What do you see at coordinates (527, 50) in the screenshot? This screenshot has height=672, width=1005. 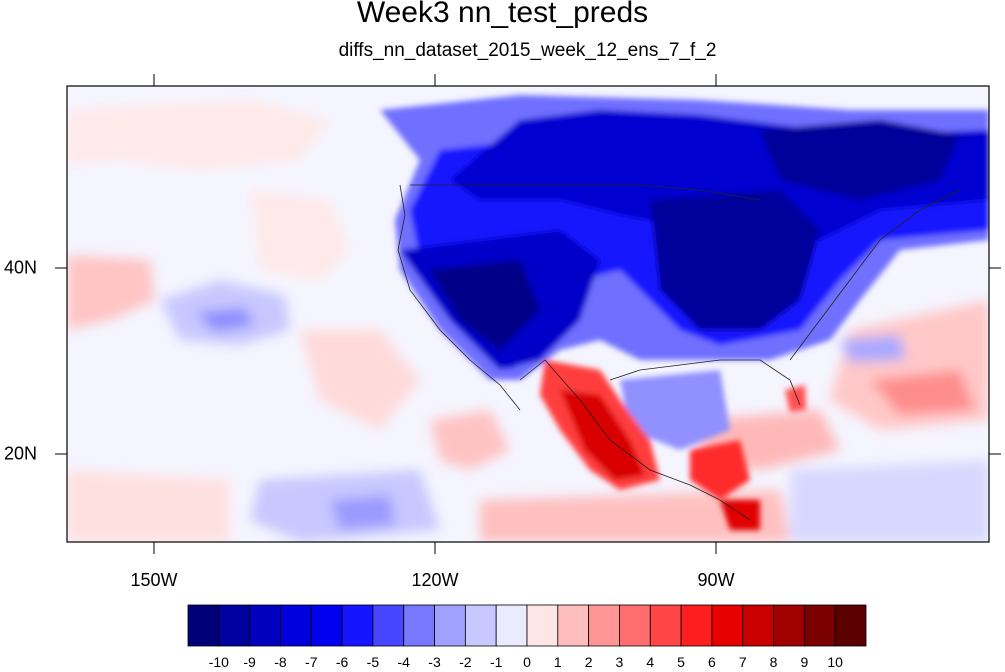 I see `map-subtitle: diffs_nn_dataset_2015_week_12_ens_7_f_2` at bounding box center [527, 50].